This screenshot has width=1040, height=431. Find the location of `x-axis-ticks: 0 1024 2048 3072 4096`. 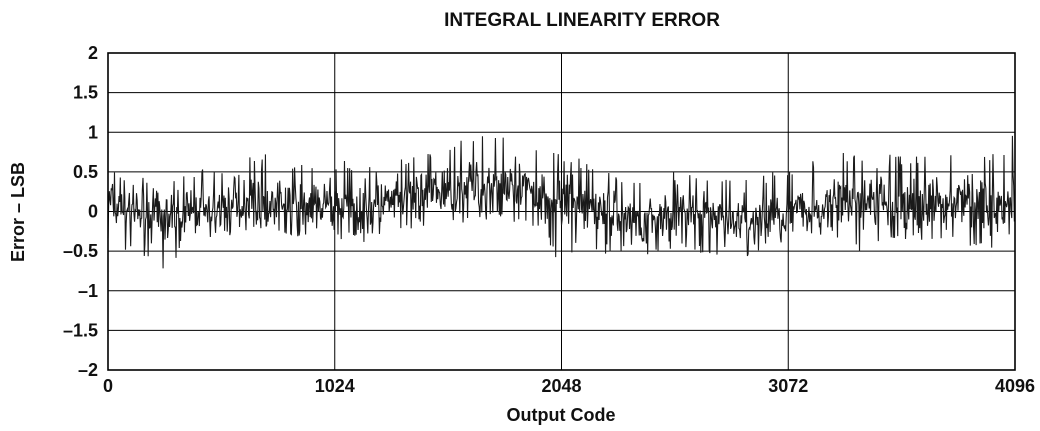

x-axis-ticks: 0 1024 2048 3072 4096 is located at coordinates (569, 386).